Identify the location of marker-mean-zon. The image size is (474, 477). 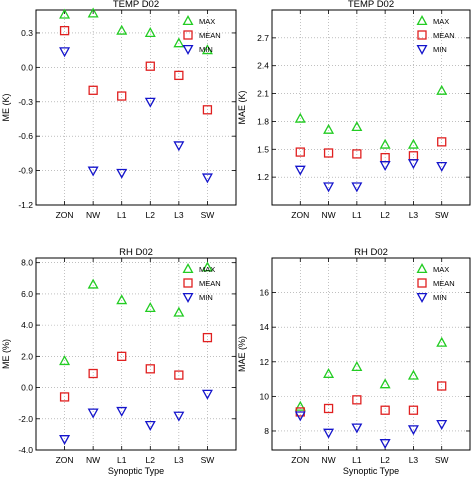
(300, 152).